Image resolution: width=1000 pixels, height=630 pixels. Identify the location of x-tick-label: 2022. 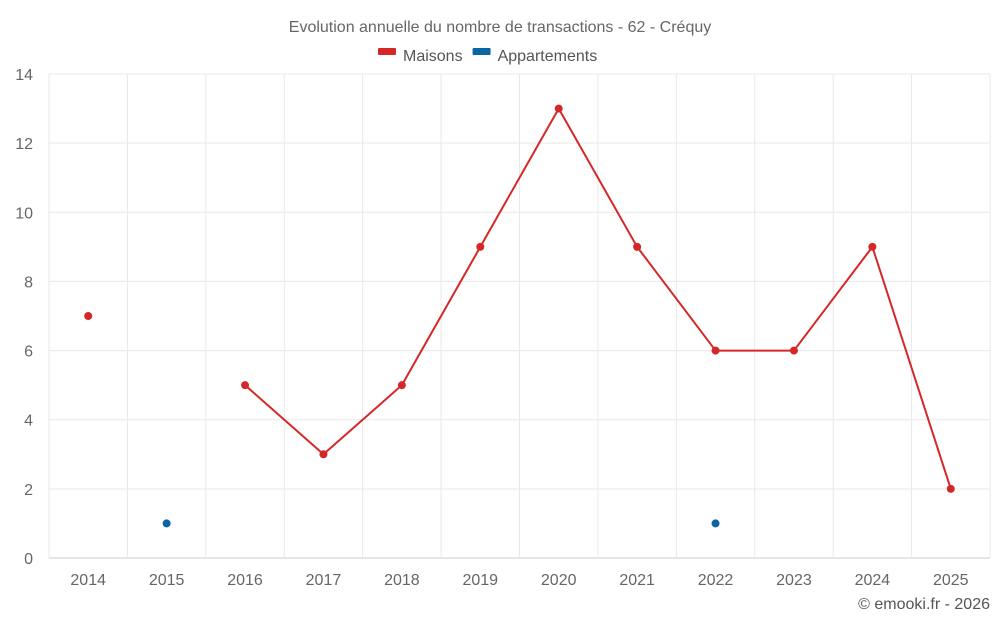
(716, 580).